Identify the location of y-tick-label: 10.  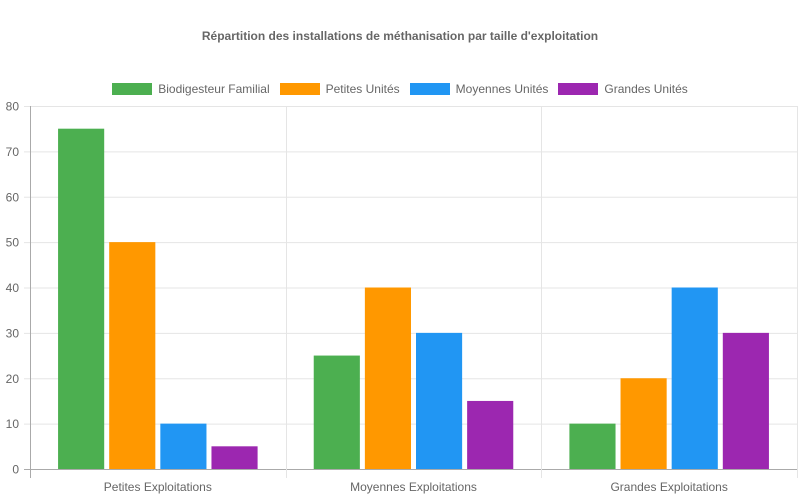
(13, 424).